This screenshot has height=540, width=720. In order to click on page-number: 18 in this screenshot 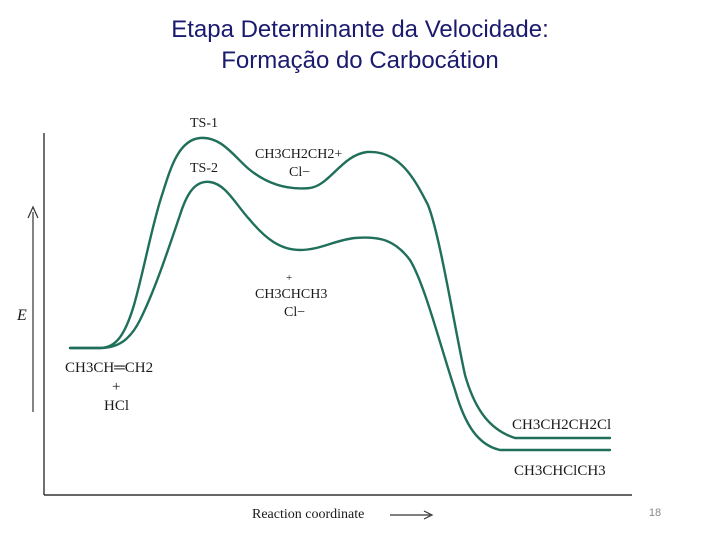, I will do `click(655, 513)`.